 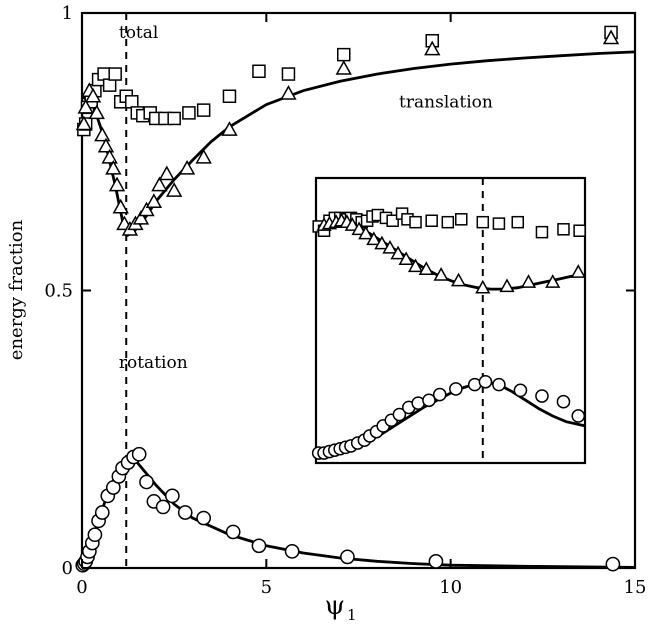 What do you see at coordinates (16, 289) in the screenshot?
I see `y-axis-label: energy fraction` at bounding box center [16, 289].